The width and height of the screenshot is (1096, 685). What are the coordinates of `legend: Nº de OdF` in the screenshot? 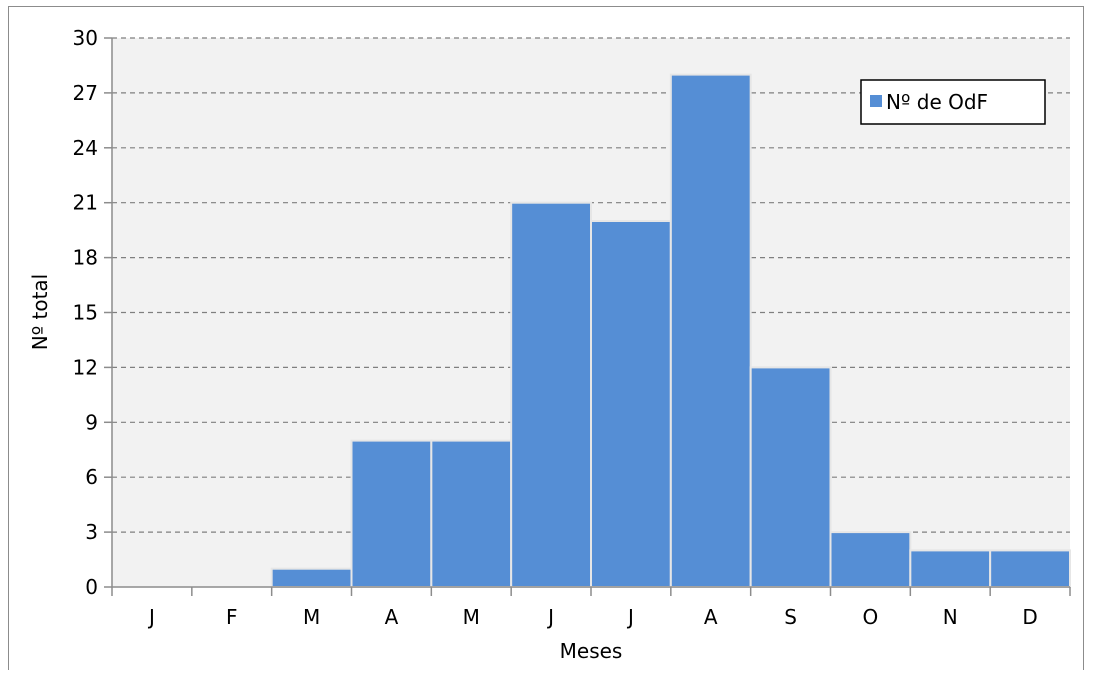 It's located at (953, 102).